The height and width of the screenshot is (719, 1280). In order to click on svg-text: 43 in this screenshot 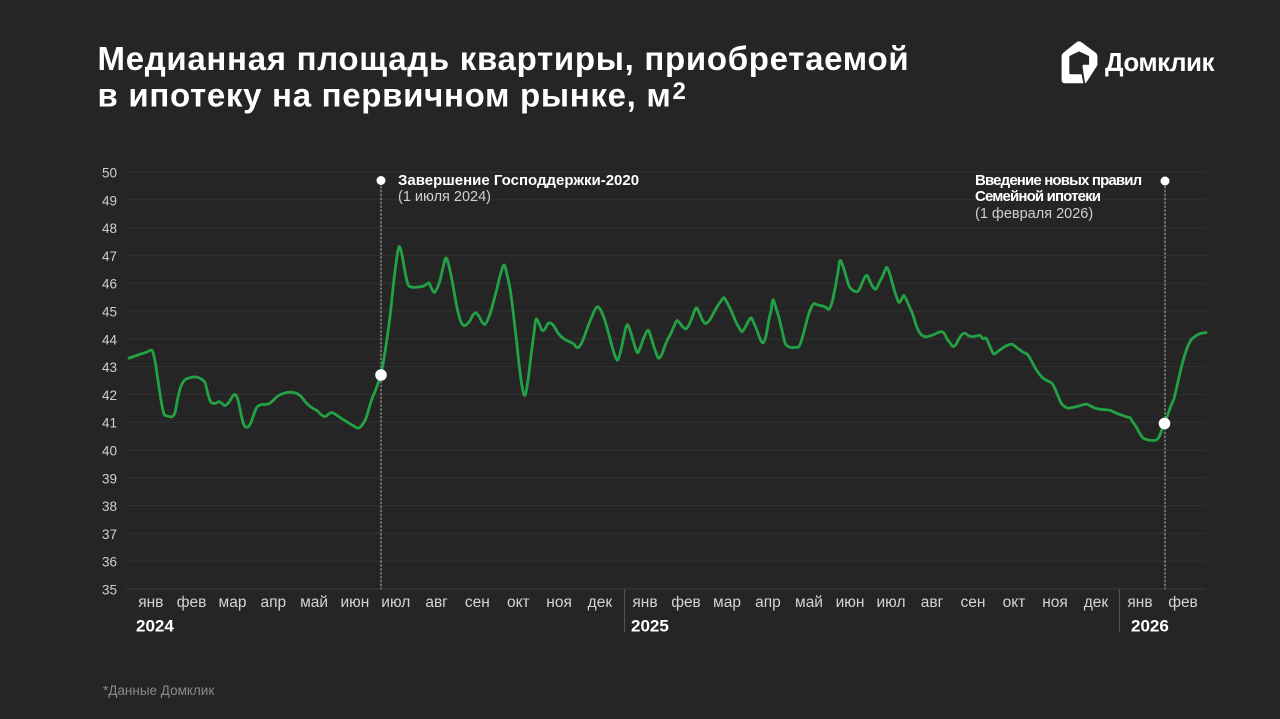, I will do `click(109, 367)`.